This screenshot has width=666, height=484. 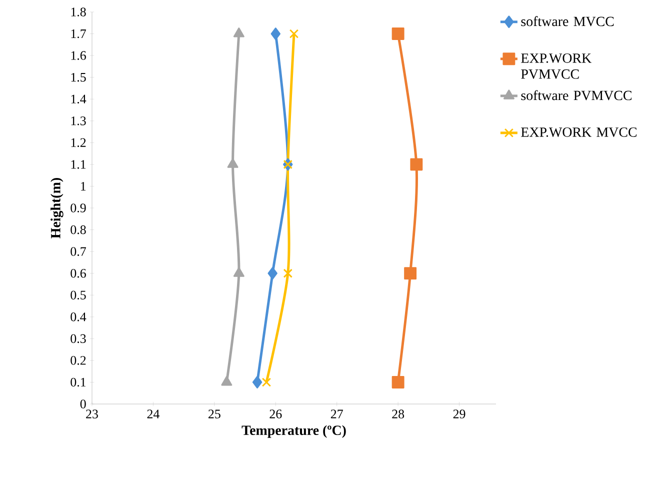 What do you see at coordinates (78, 77) in the screenshot?
I see `y-tick-label: 1.5` at bounding box center [78, 77].